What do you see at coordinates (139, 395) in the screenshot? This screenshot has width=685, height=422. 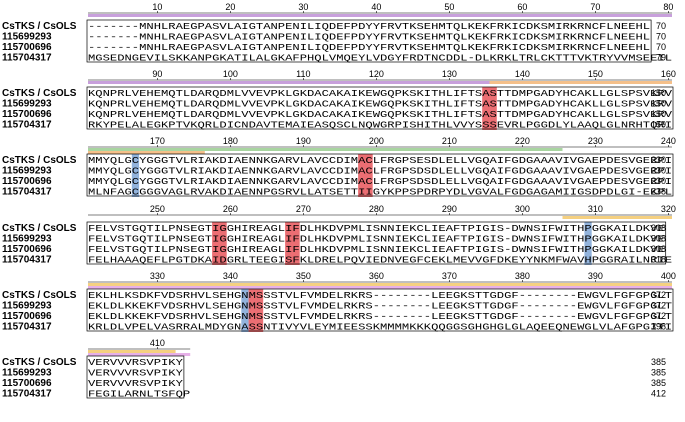 I see `sequence-residues: FEGILARNLTSFQP` at bounding box center [139, 395].